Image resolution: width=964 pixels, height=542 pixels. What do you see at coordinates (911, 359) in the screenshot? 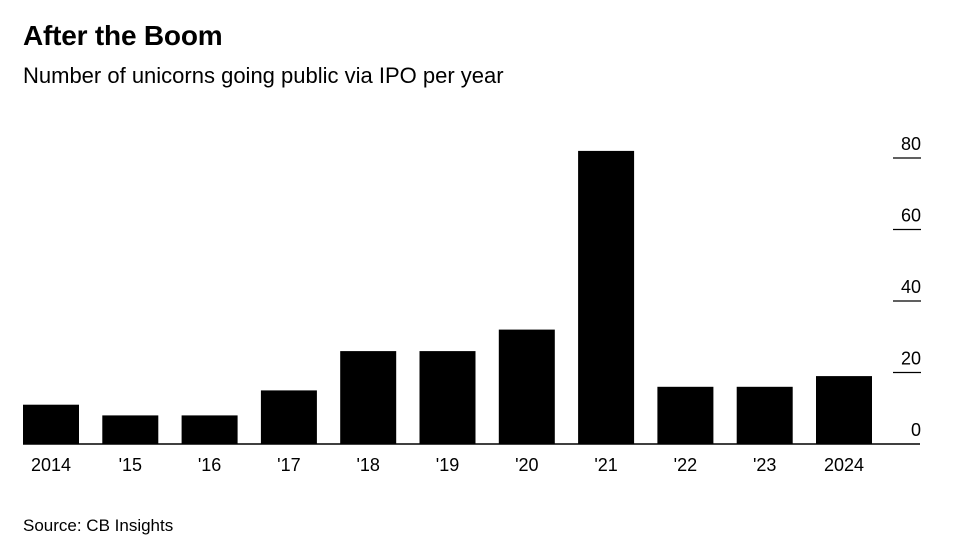
I see `y-tick-label: 20` at bounding box center [911, 359].